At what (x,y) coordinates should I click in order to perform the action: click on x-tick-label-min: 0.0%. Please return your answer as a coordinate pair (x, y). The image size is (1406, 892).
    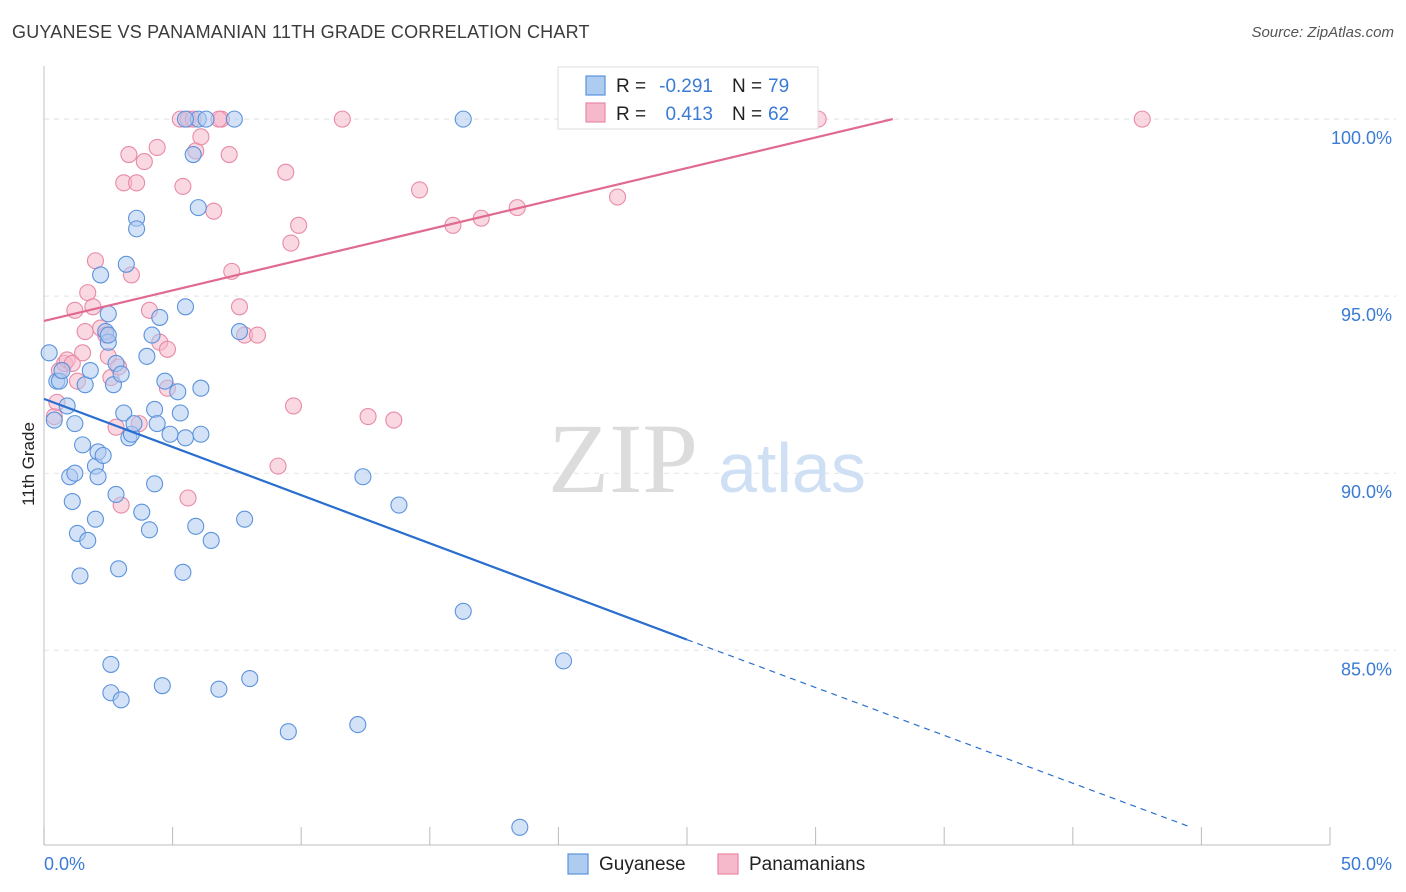
    Looking at the image, I should click on (64, 864).